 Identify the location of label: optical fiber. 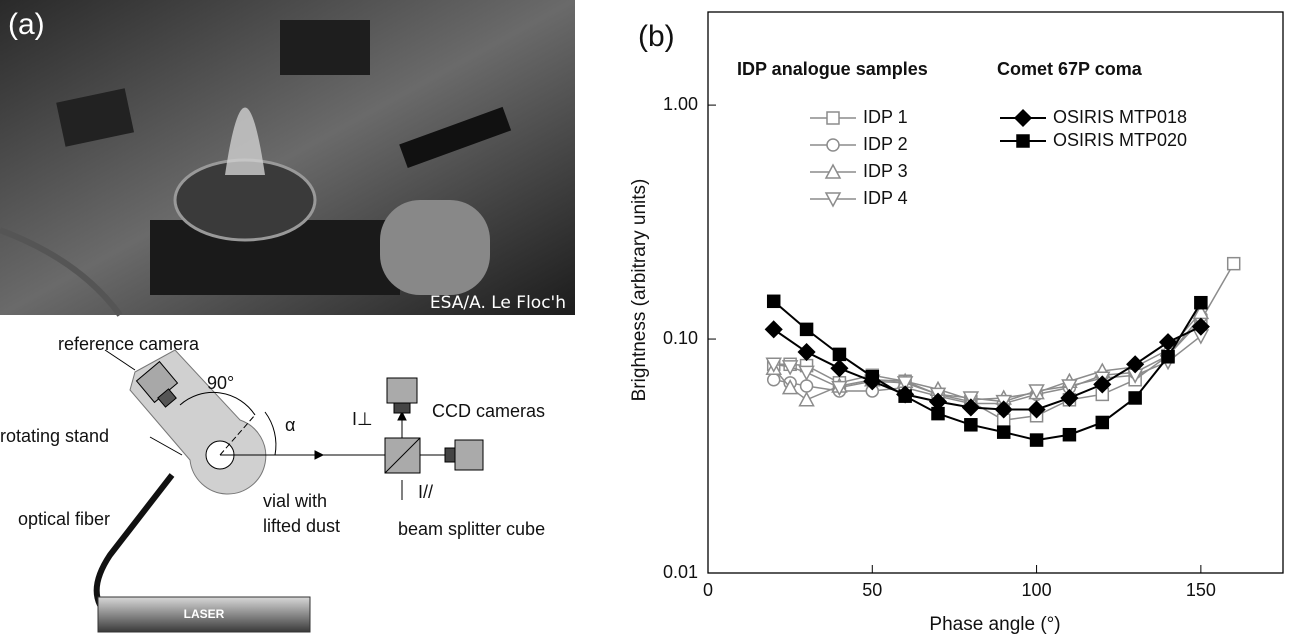
(64, 519).